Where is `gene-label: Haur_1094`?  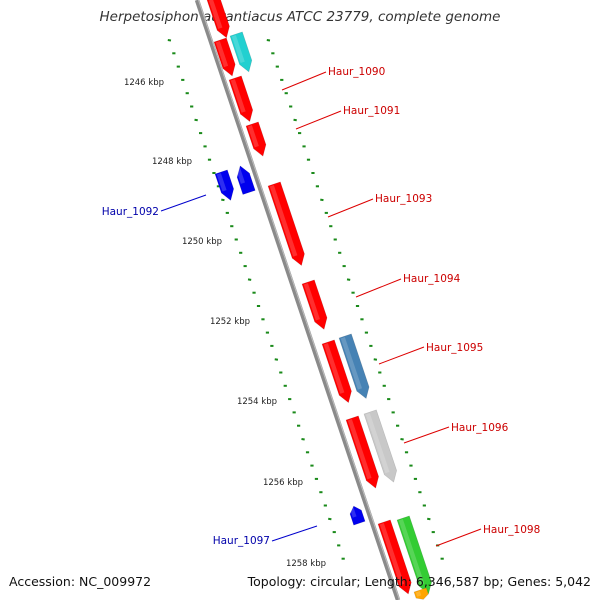 gene-label: Haur_1094 is located at coordinates (432, 279).